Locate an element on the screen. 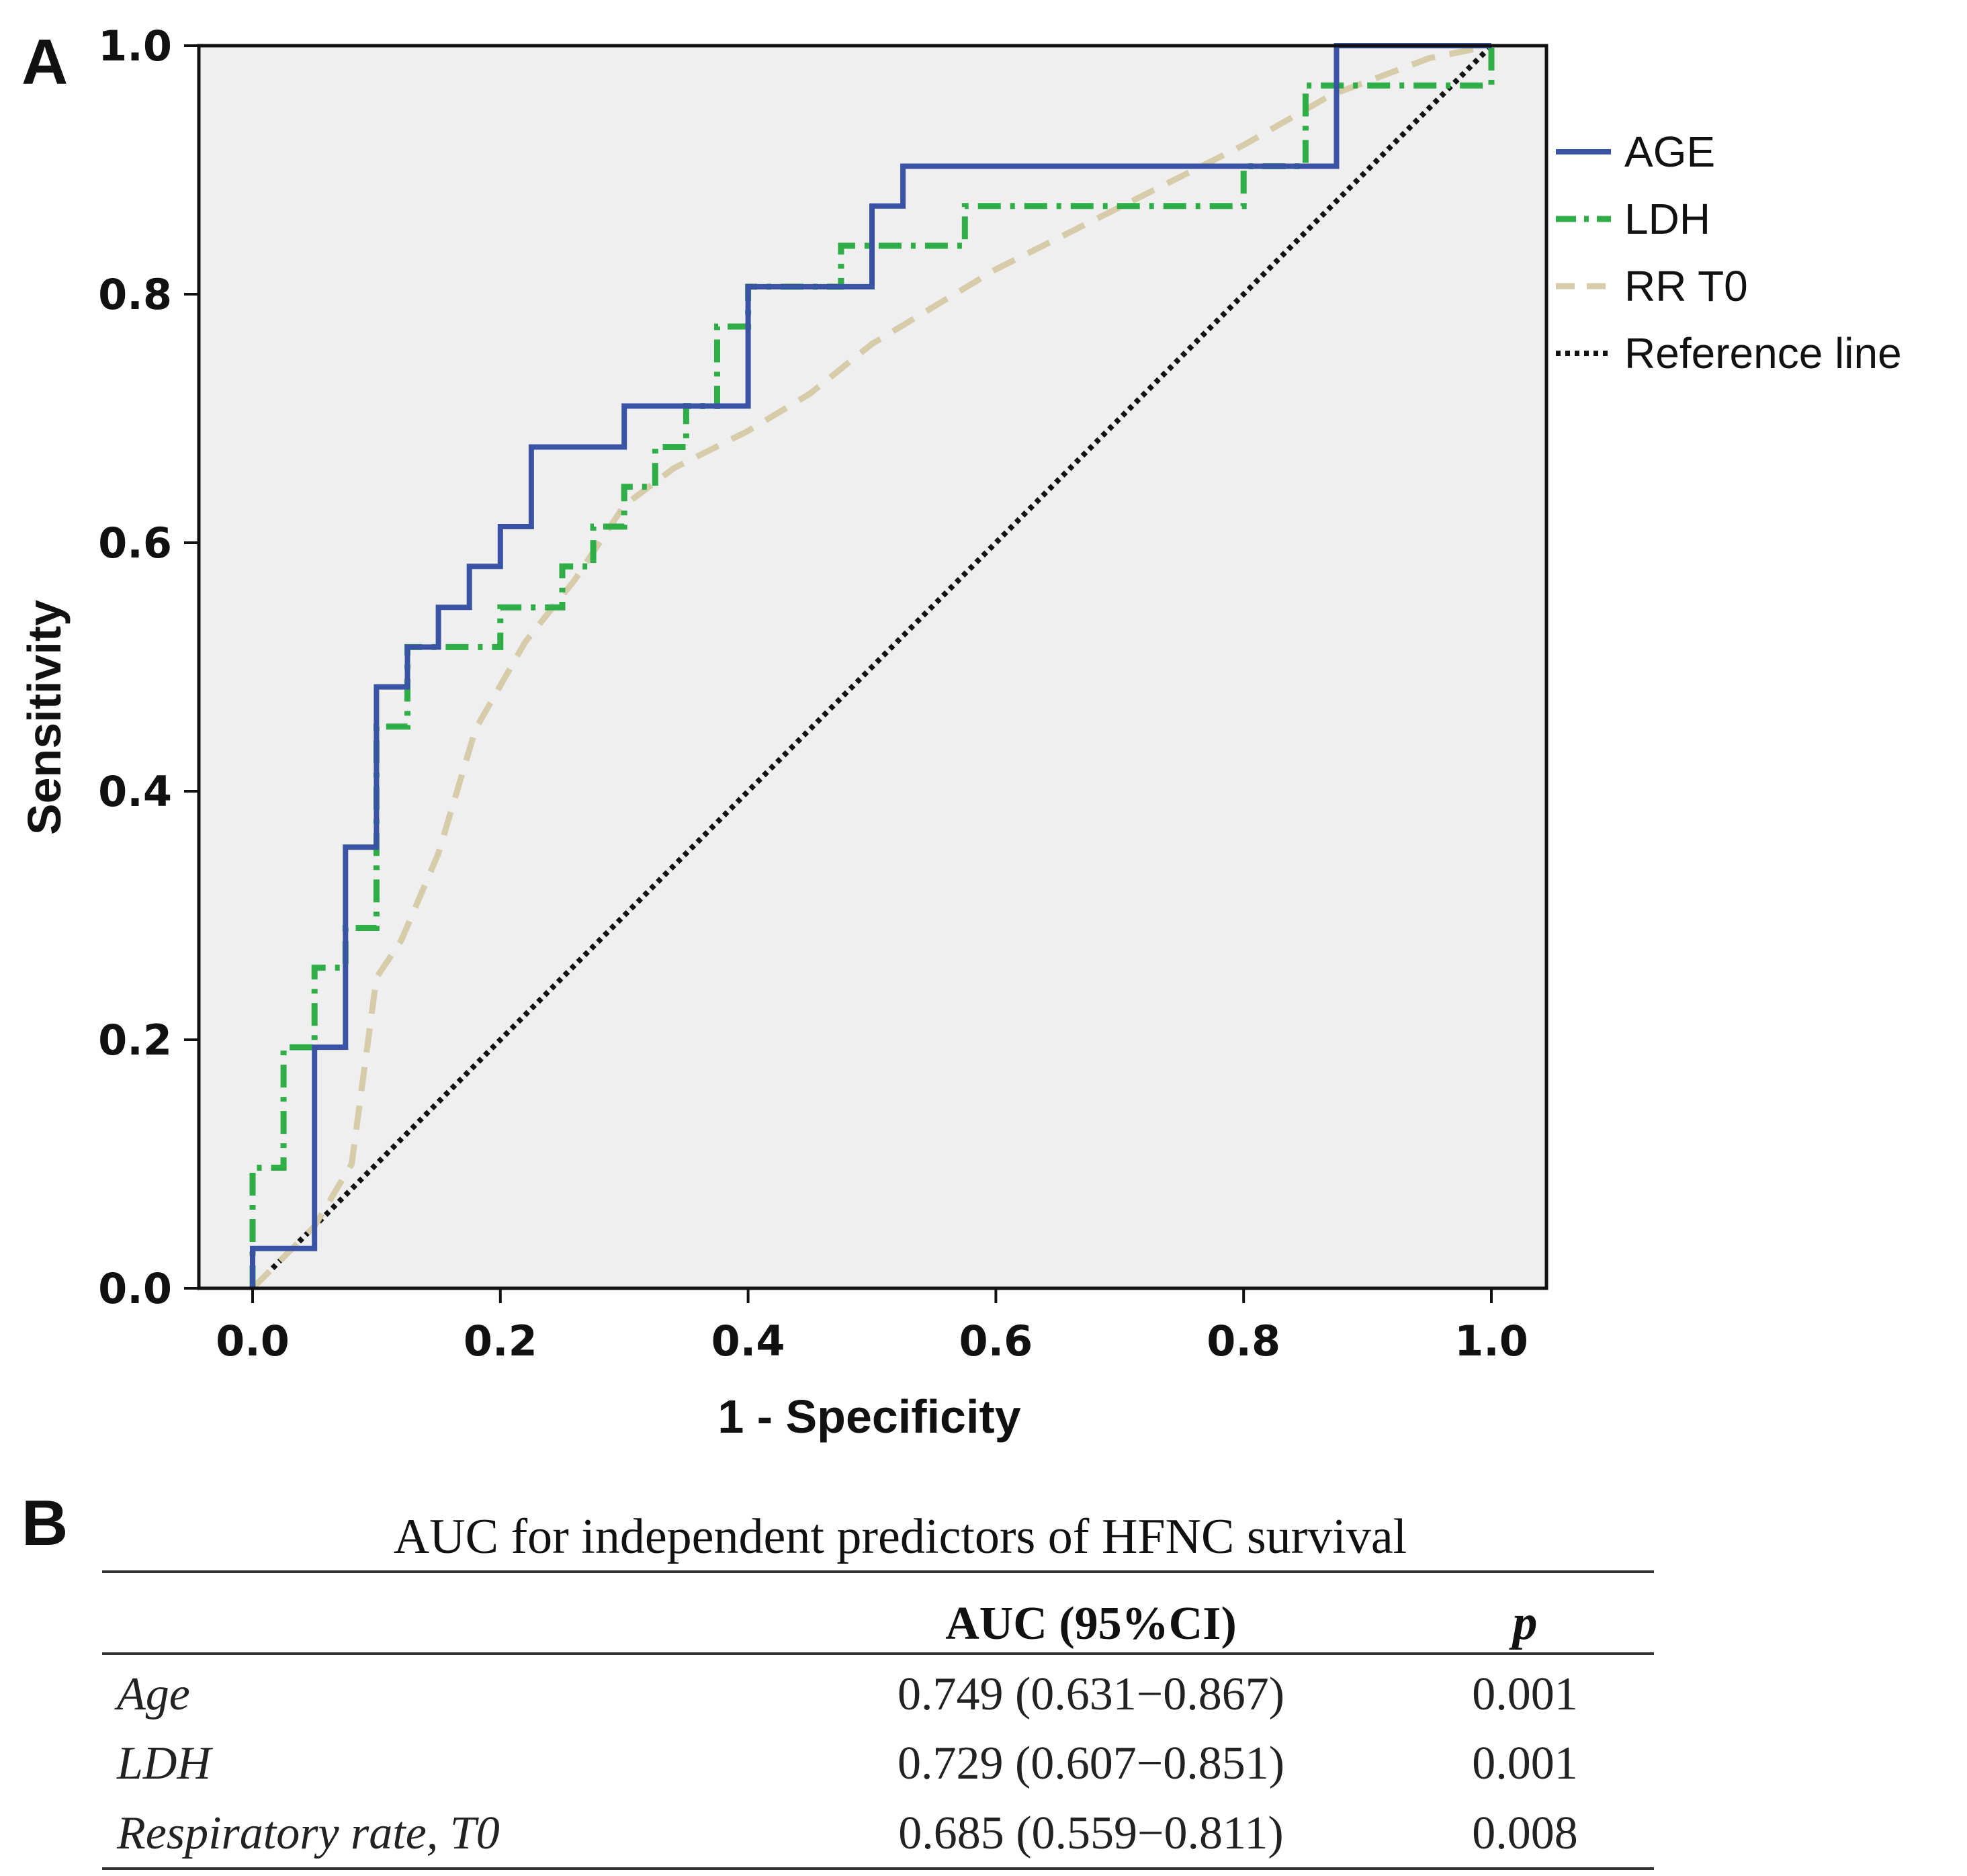 The width and height of the screenshot is (1967, 1876). x-tick-label: 0.8 is located at coordinates (1243, 1341).